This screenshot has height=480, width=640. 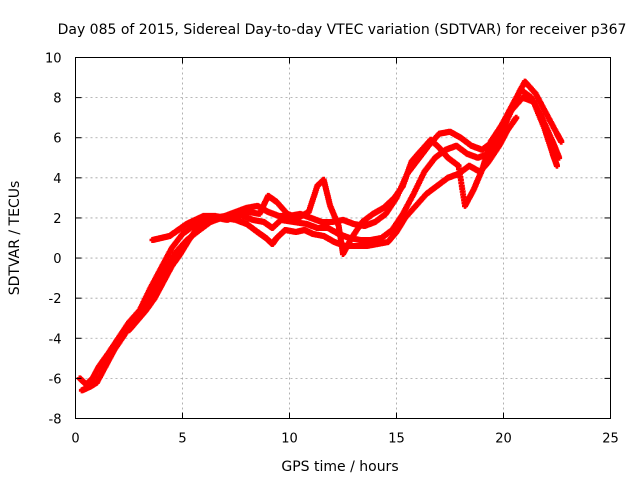 What do you see at coordinates (55, 299) in the screenshot?
I see `y-tick-label: -2` at bounding box center [55, 299].